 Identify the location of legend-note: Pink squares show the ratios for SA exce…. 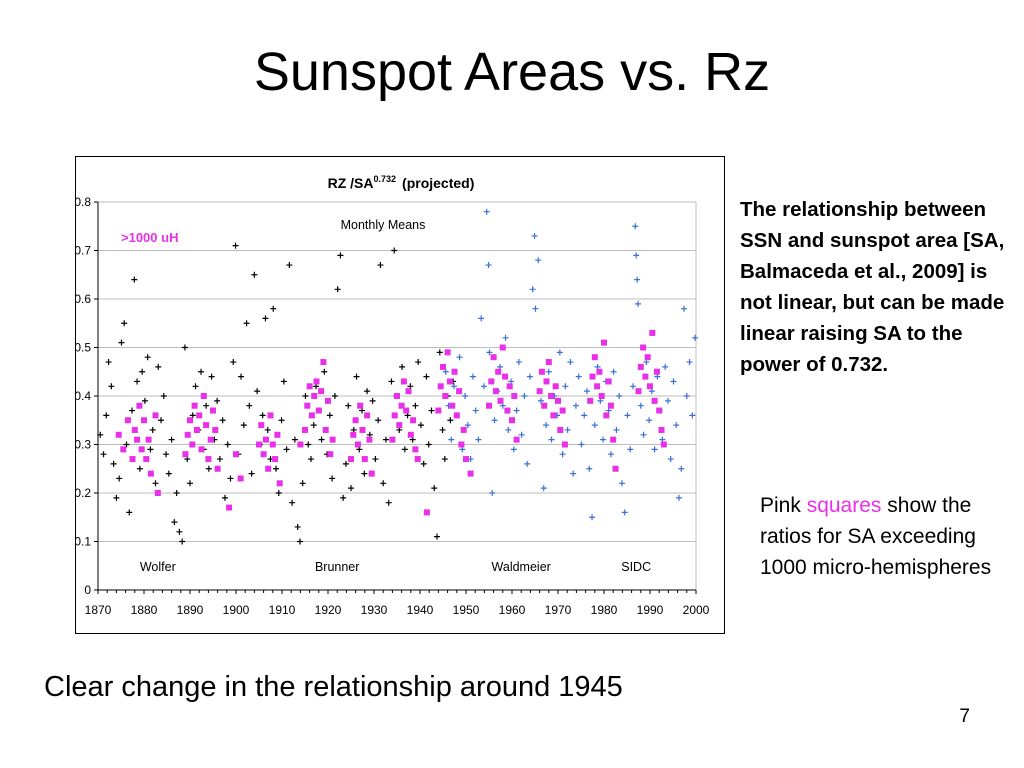
(880, 536).